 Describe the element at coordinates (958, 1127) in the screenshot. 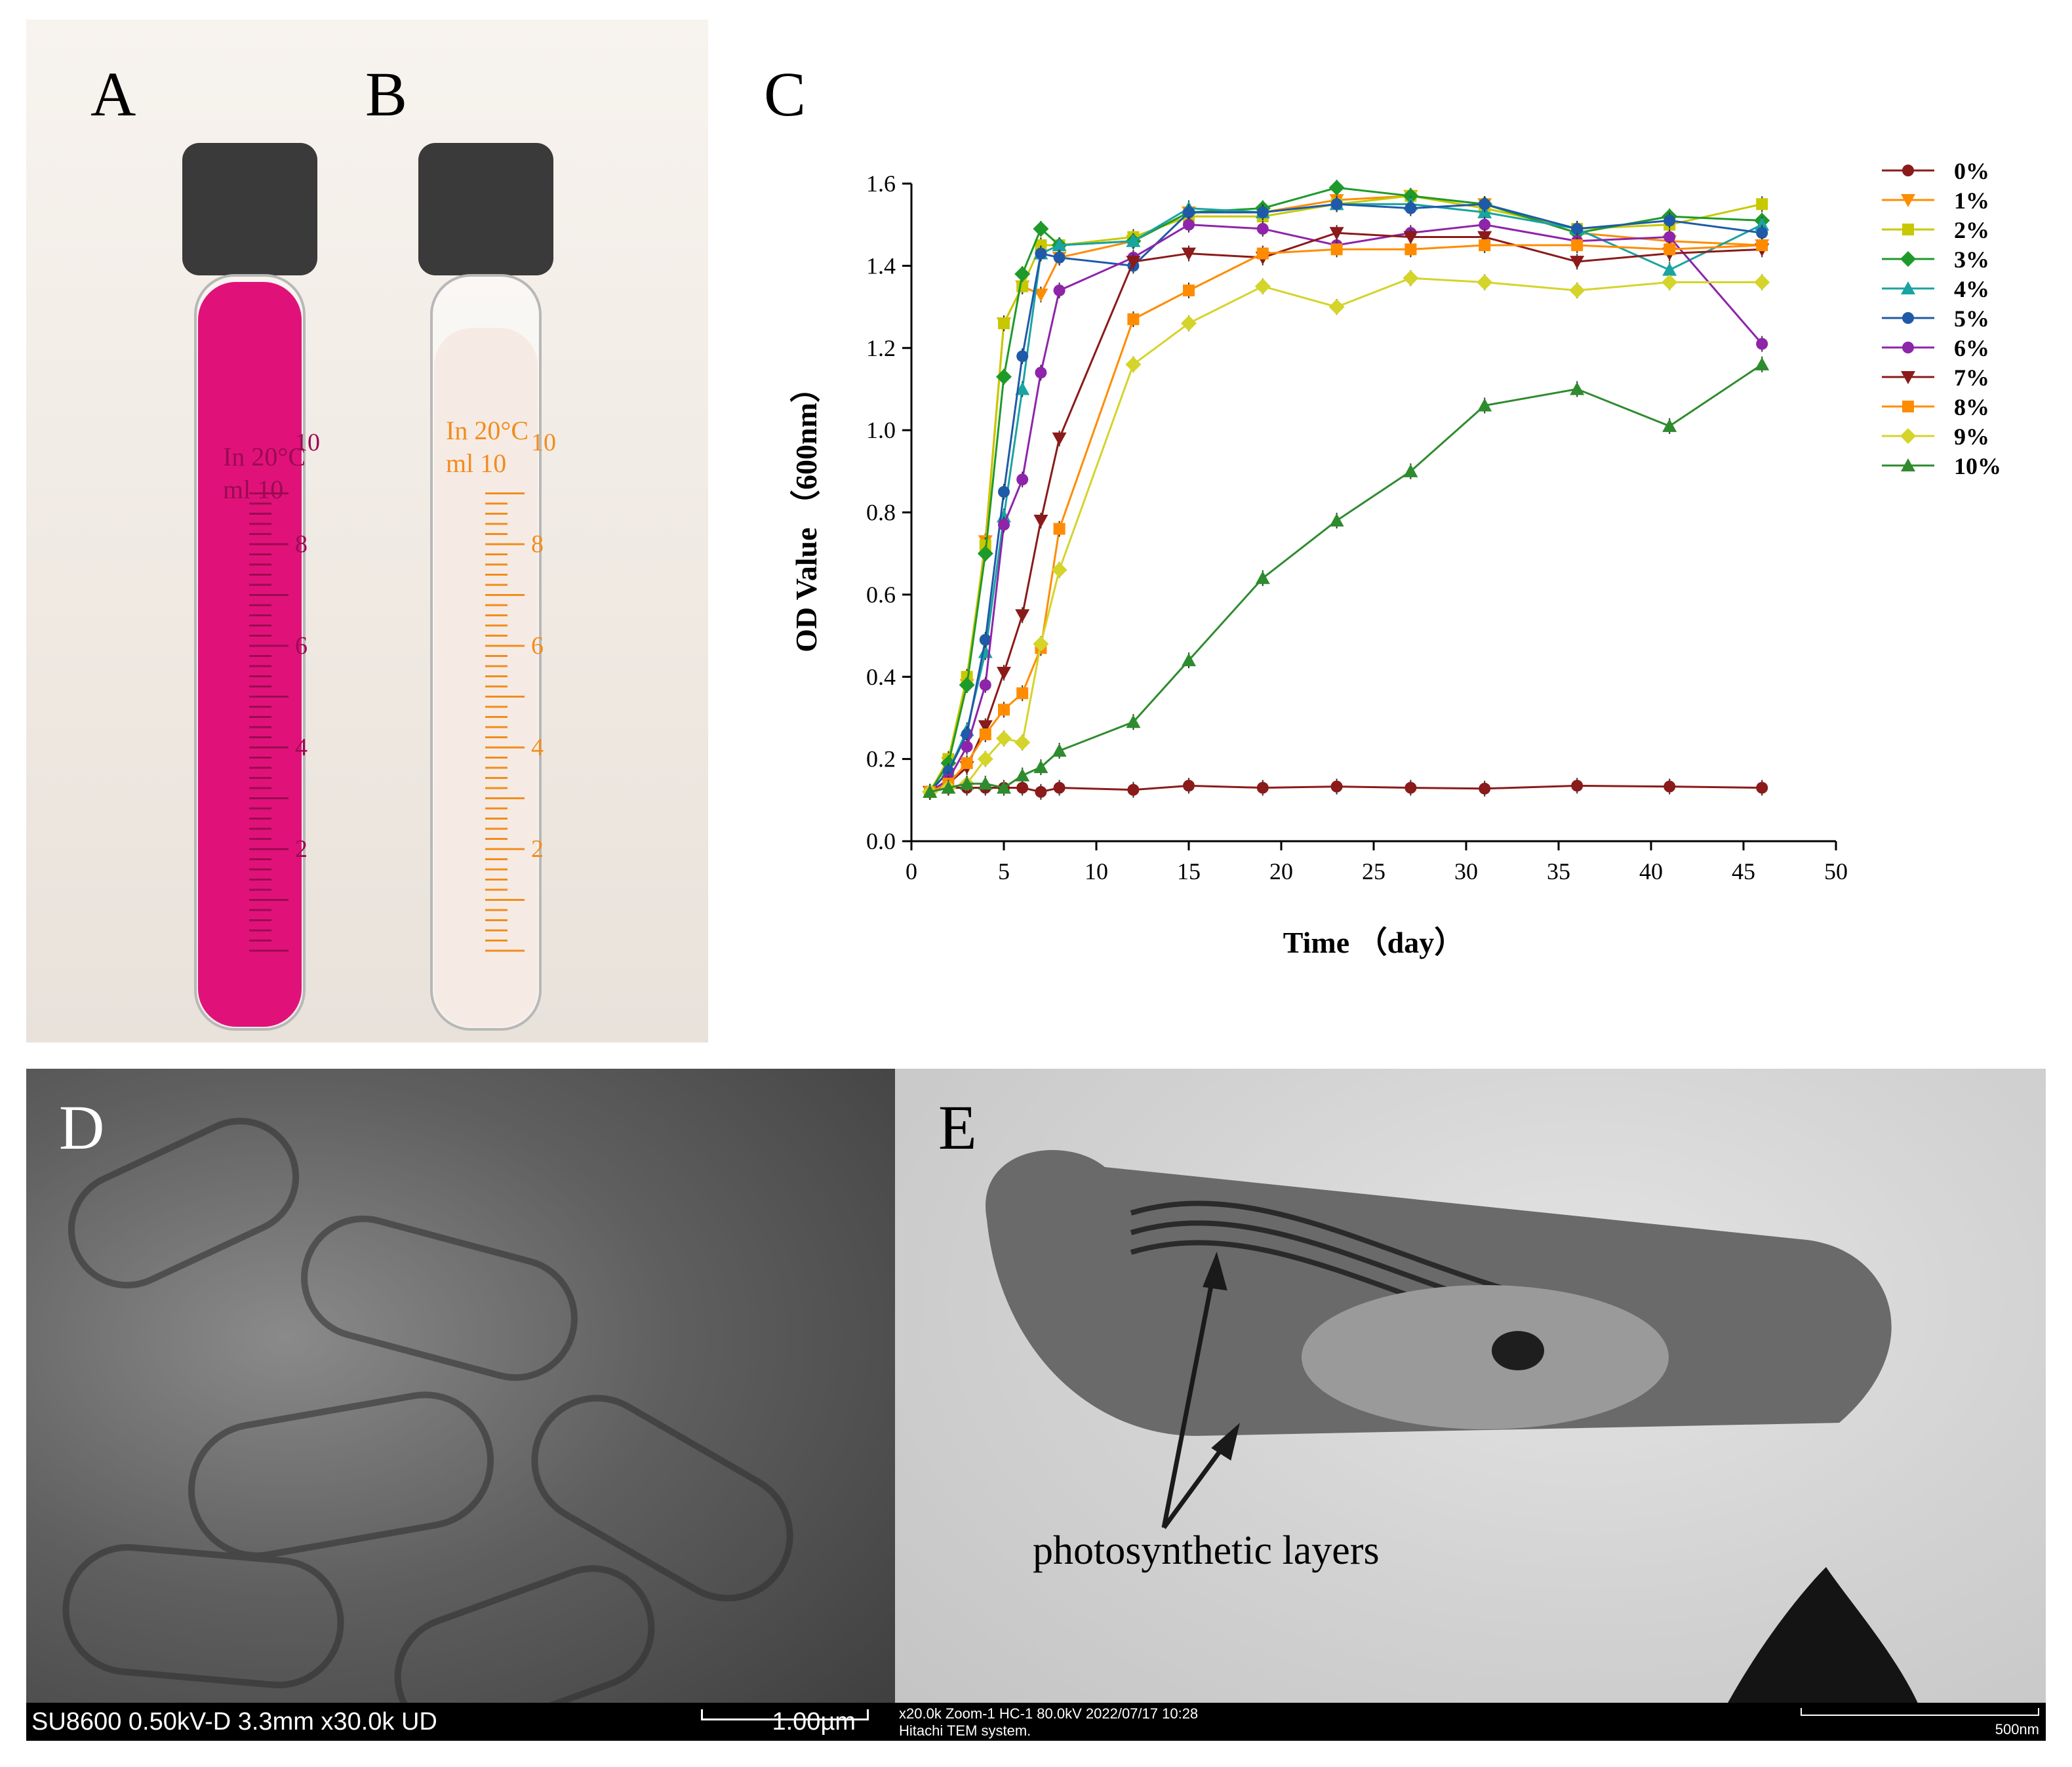

I see `panel-label-e: E` at that location.